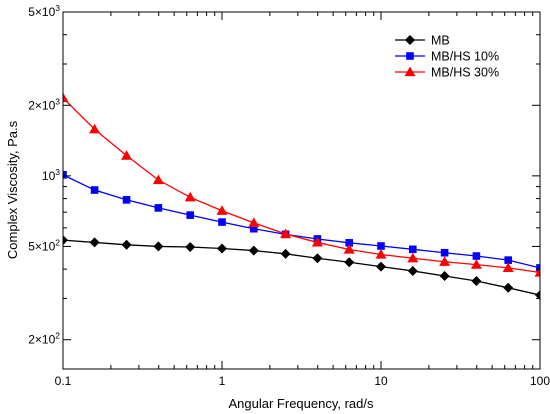 Image resolution: width=550 pixels, height=414 pixels. What do you see at coordinates (12, 189) in the screenshot?
I see `y-axis-label: Complex Viscosity, Pa.s` at bounding box center [12, 189].